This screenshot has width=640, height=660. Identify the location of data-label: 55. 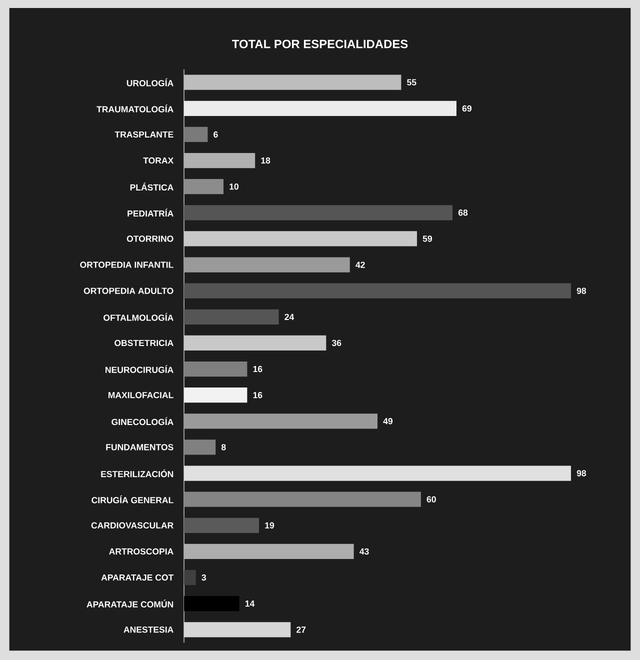
(411, 82).